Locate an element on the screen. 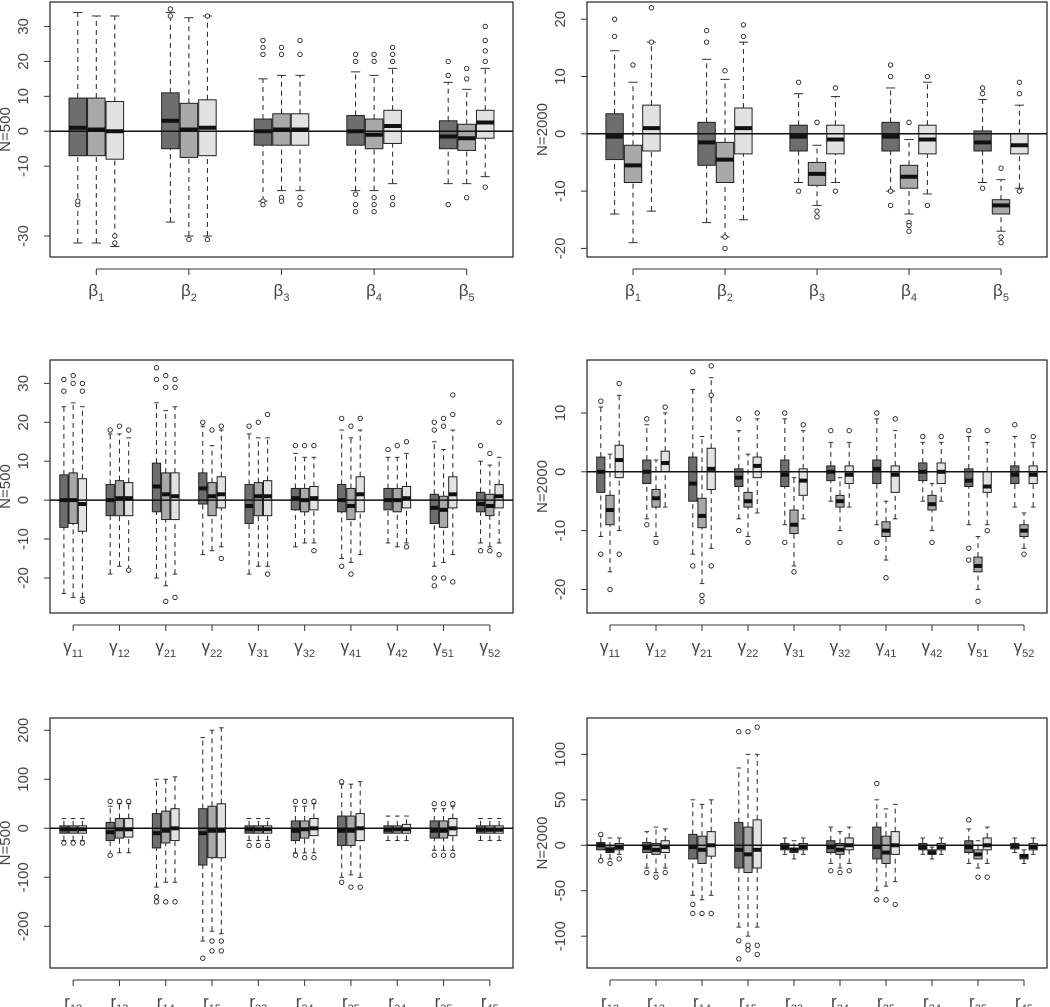  y-tick-label: -20 is located at coordinates (560, 249).